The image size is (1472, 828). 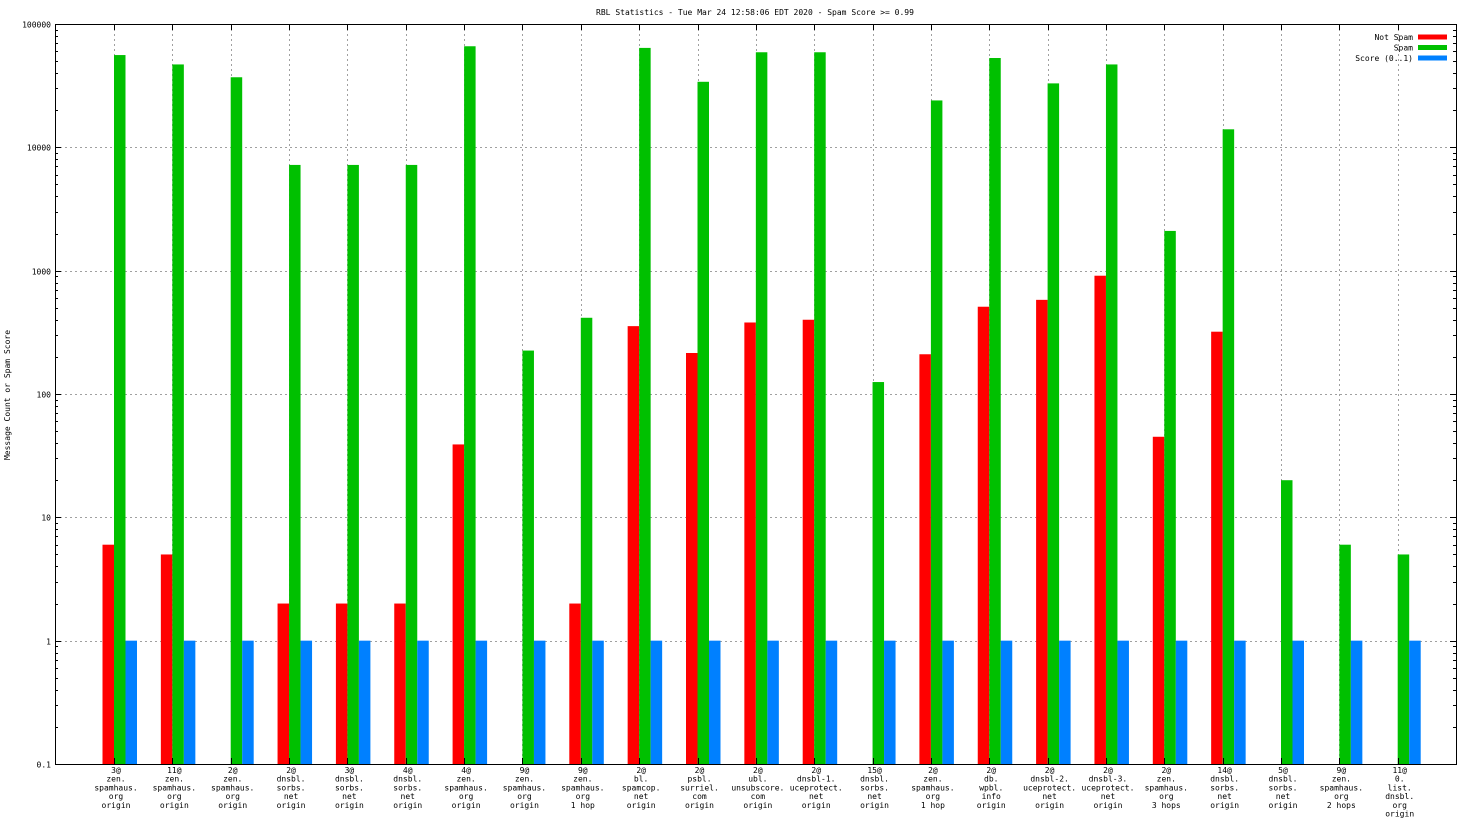 I want to click on x-tick-label: 2@ zen. spamhaus. org origin, so click(x=232, y=788).